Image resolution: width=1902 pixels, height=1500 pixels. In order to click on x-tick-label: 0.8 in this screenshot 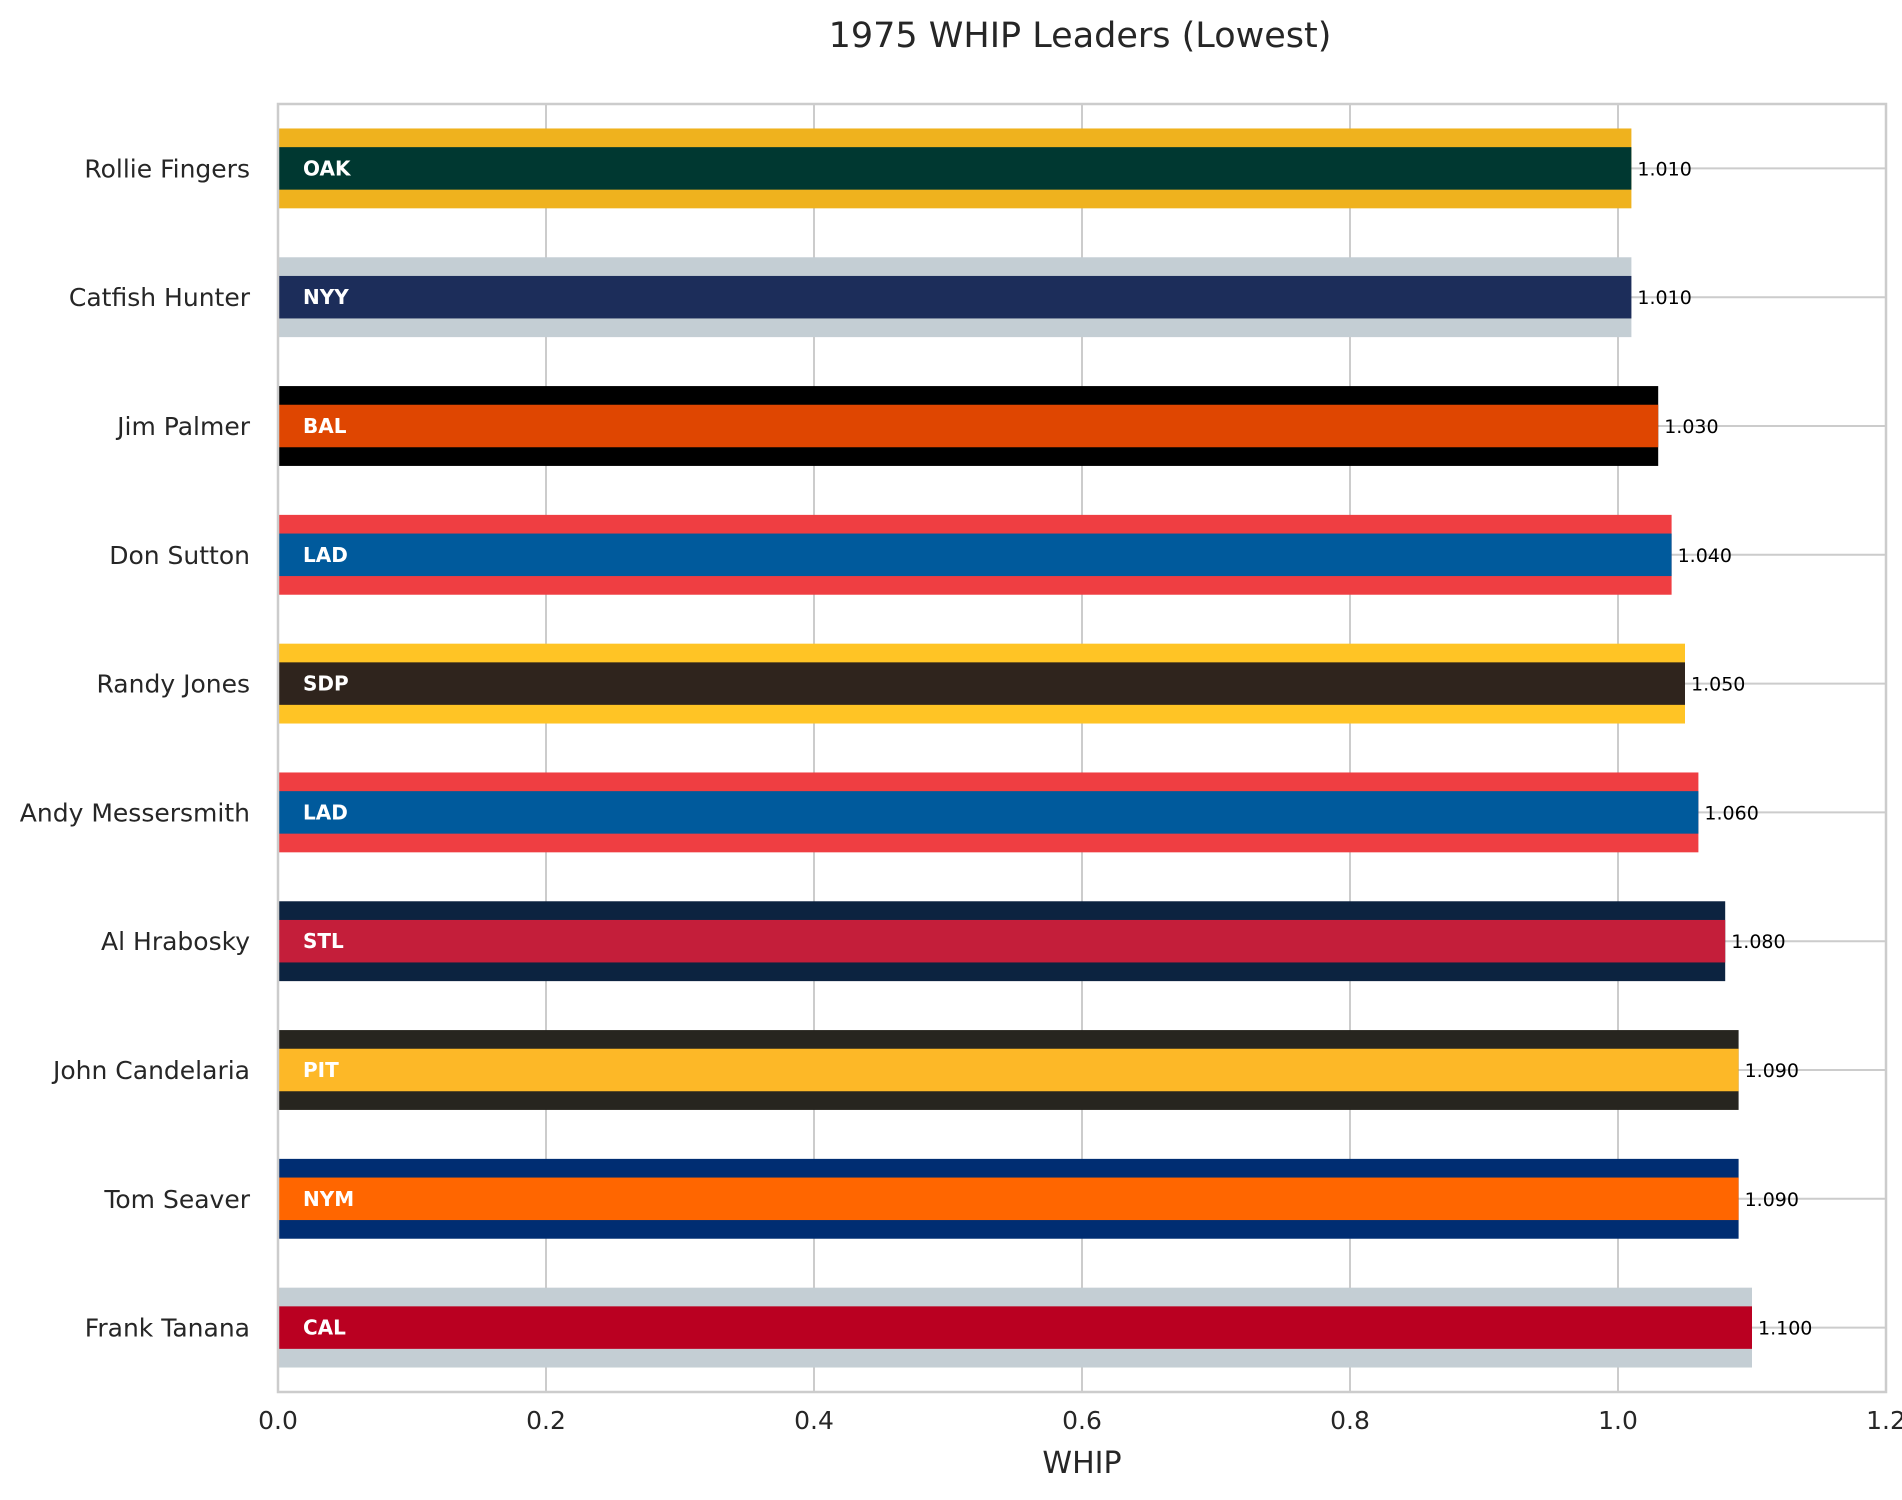, I will do `click(1350, 1420)`.